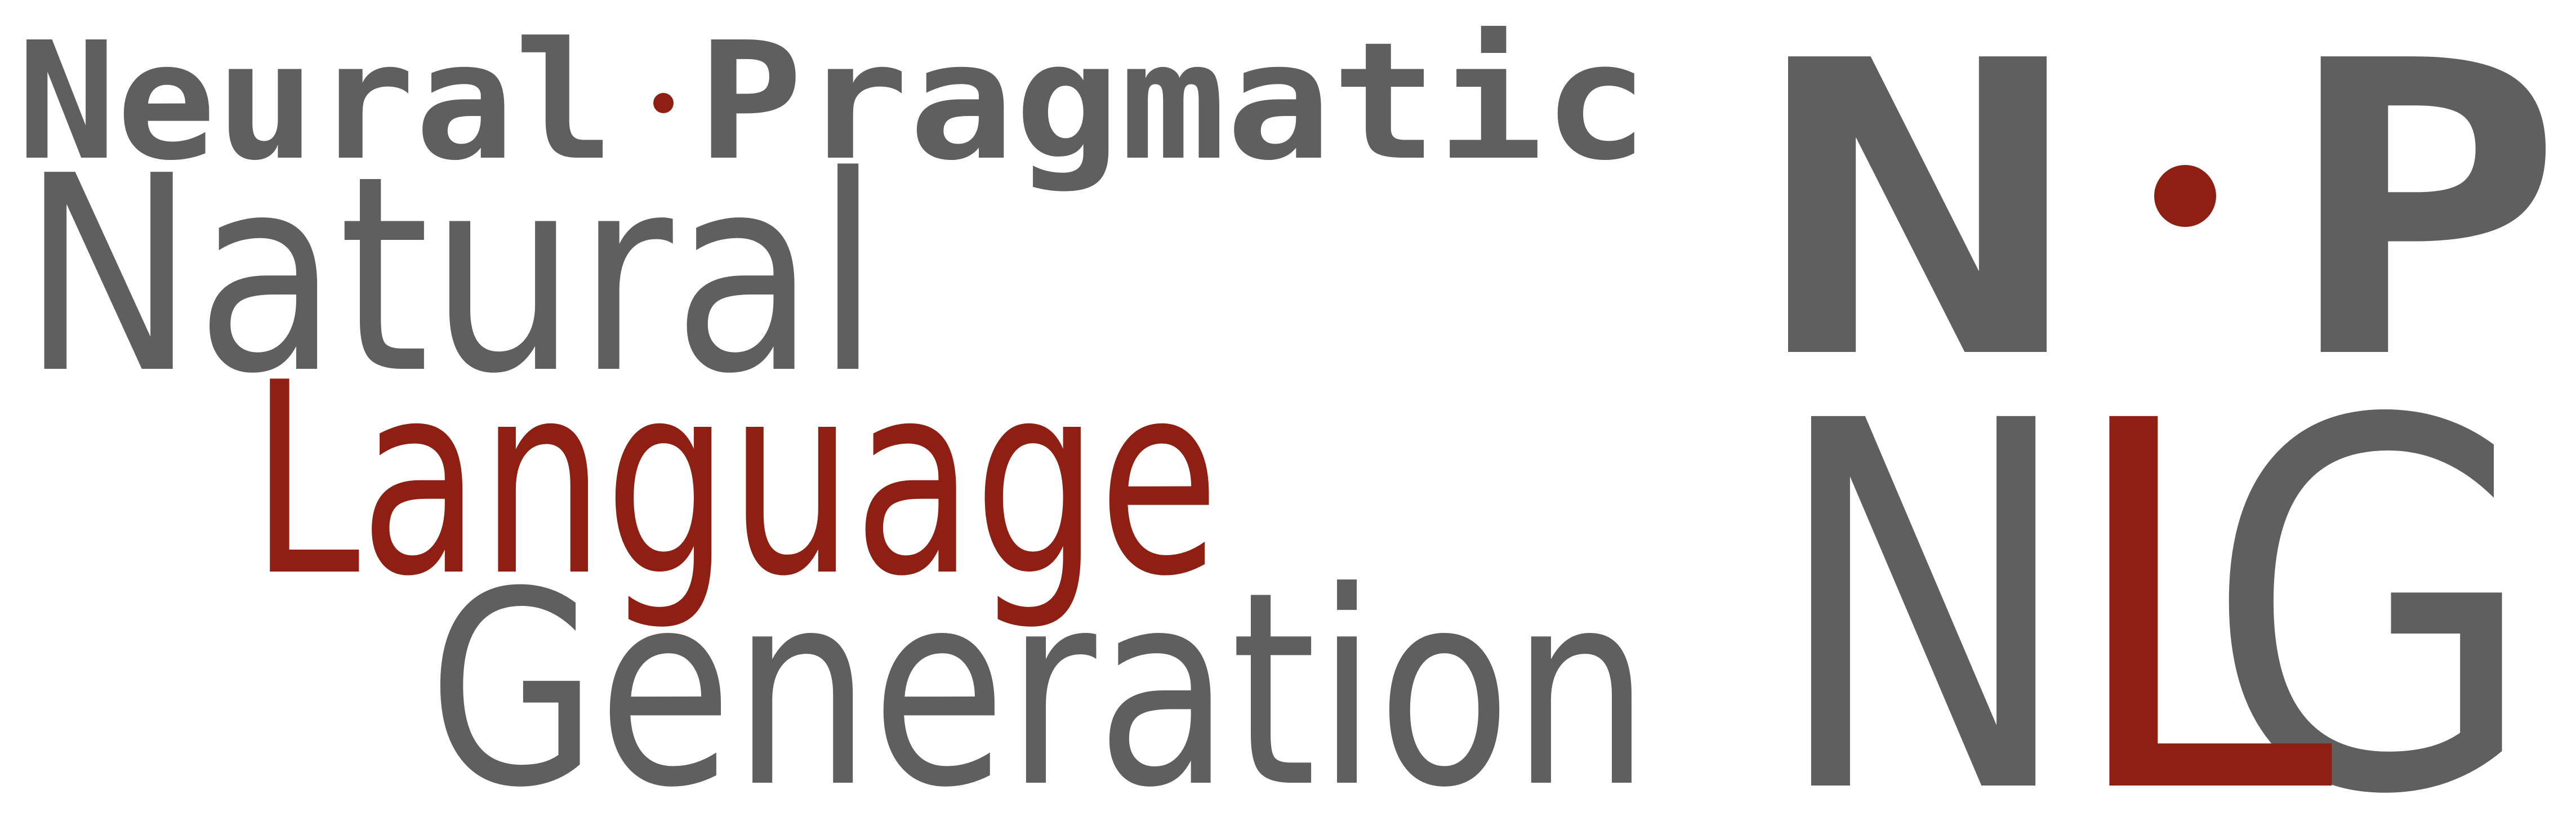  What do you see at coordinates (316, 101) in the screenshot?
I see `tagline-neural: Neural` at bounding box center [316, 101].